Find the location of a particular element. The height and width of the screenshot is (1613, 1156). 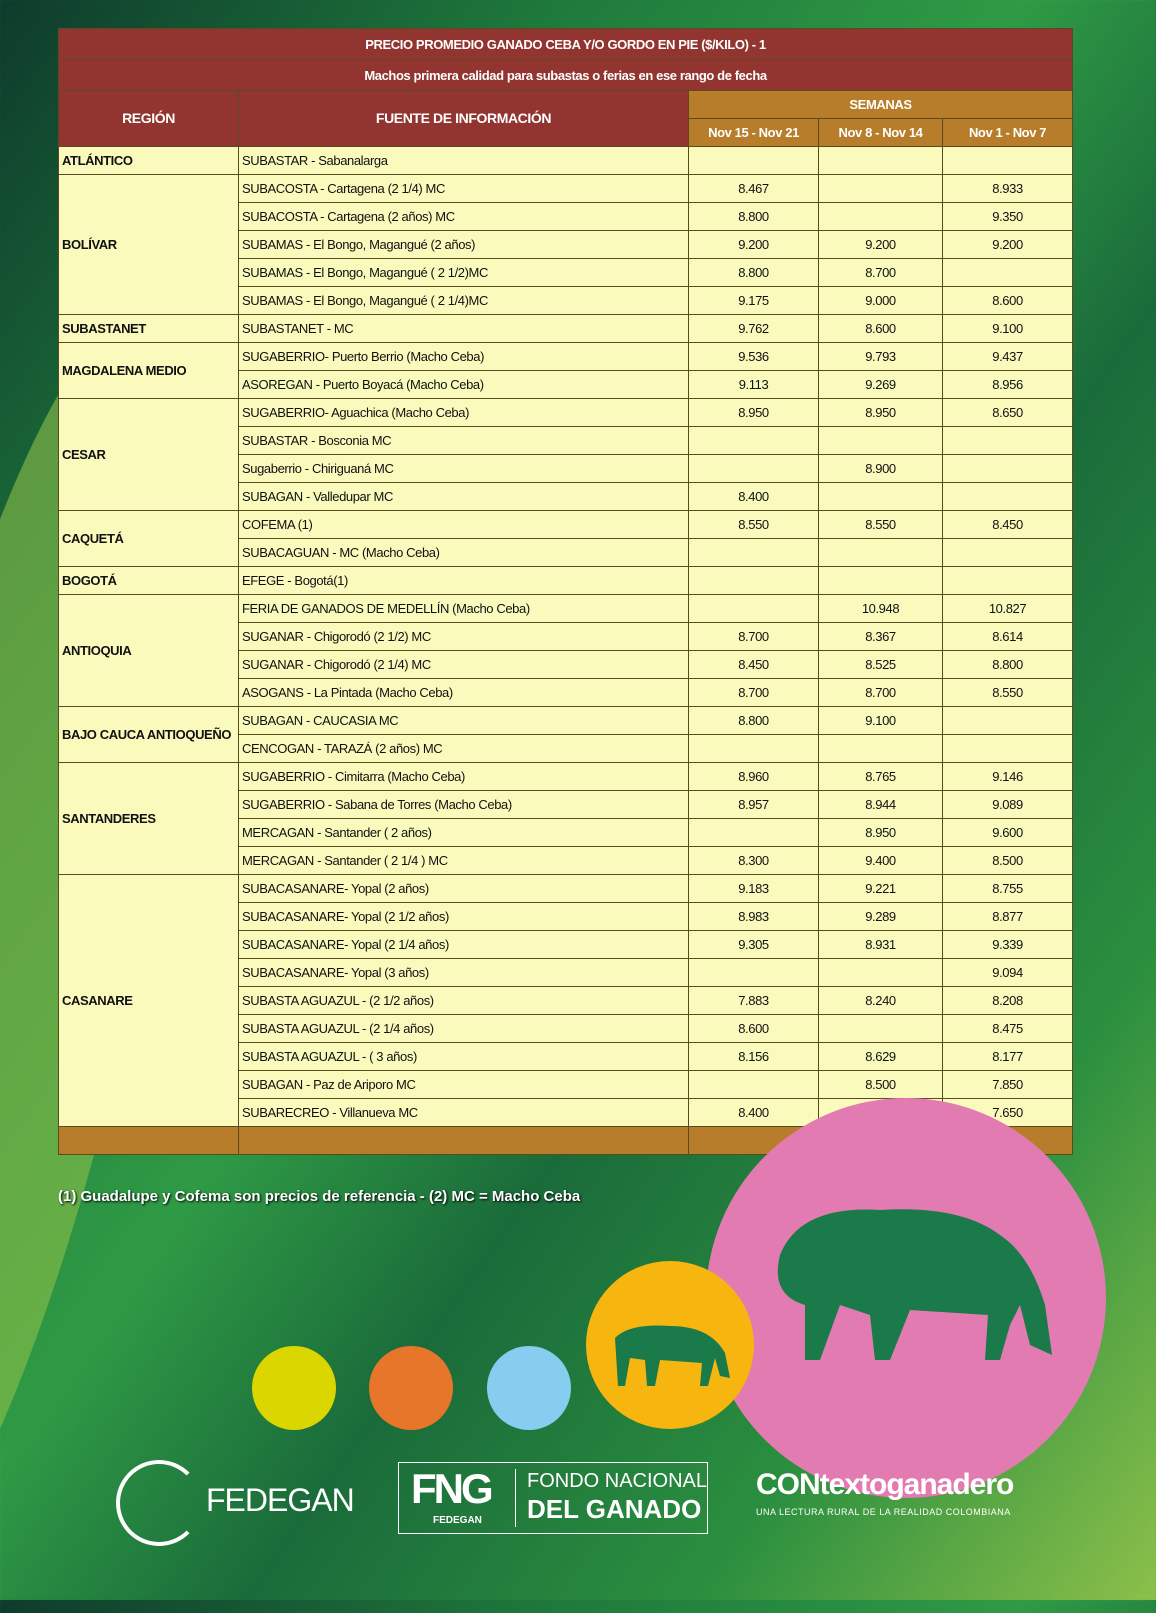

region-cell: CESAR is located at coordinates (148, 454).